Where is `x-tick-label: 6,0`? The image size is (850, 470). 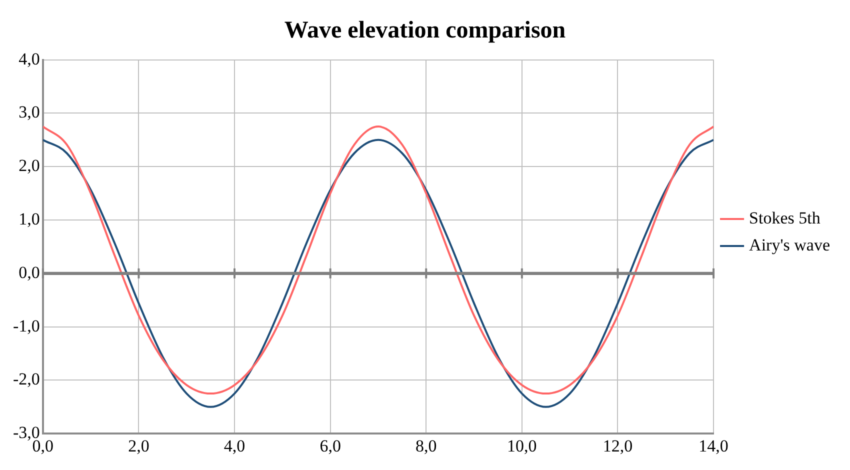
x-tick-label: 6,0 is located at coordinates (330, 446).